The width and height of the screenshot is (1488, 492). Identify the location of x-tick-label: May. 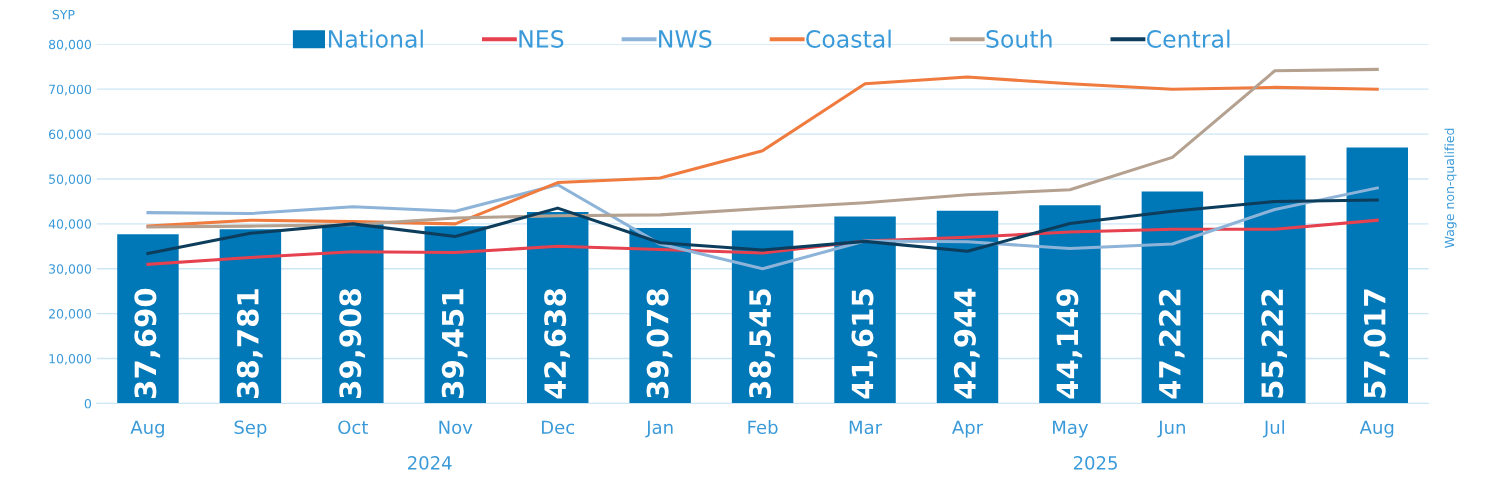
(1071, 429).